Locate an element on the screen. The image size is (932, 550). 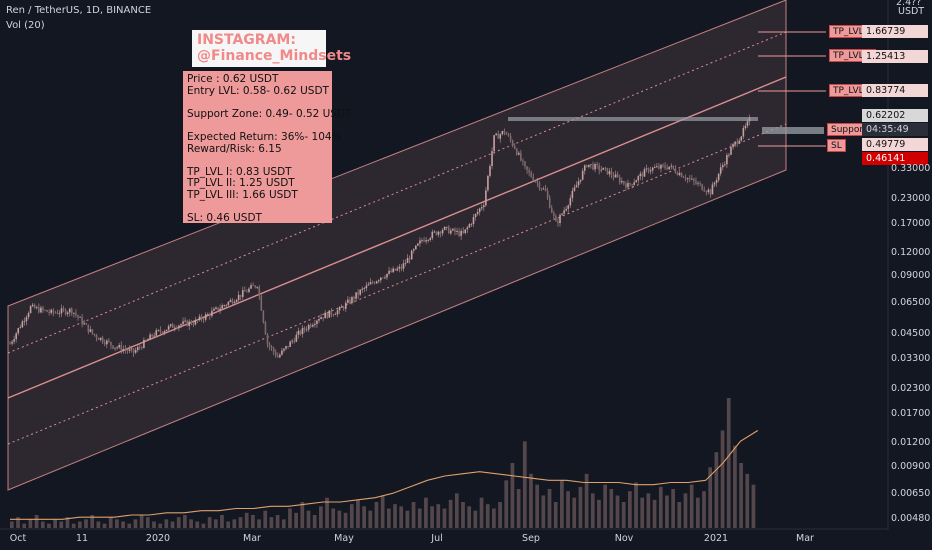
time-tick: Oct is located at coordinates (18, 538).